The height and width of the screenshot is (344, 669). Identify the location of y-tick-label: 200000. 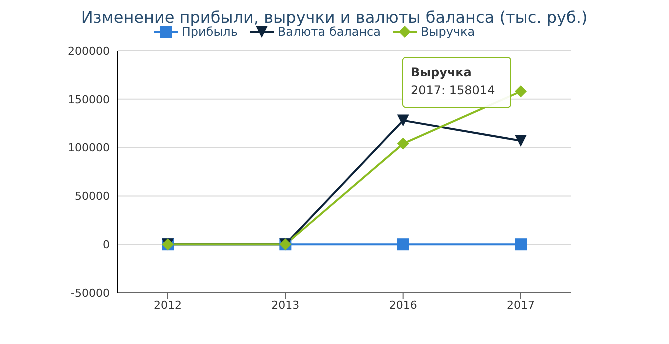
(89, 51).